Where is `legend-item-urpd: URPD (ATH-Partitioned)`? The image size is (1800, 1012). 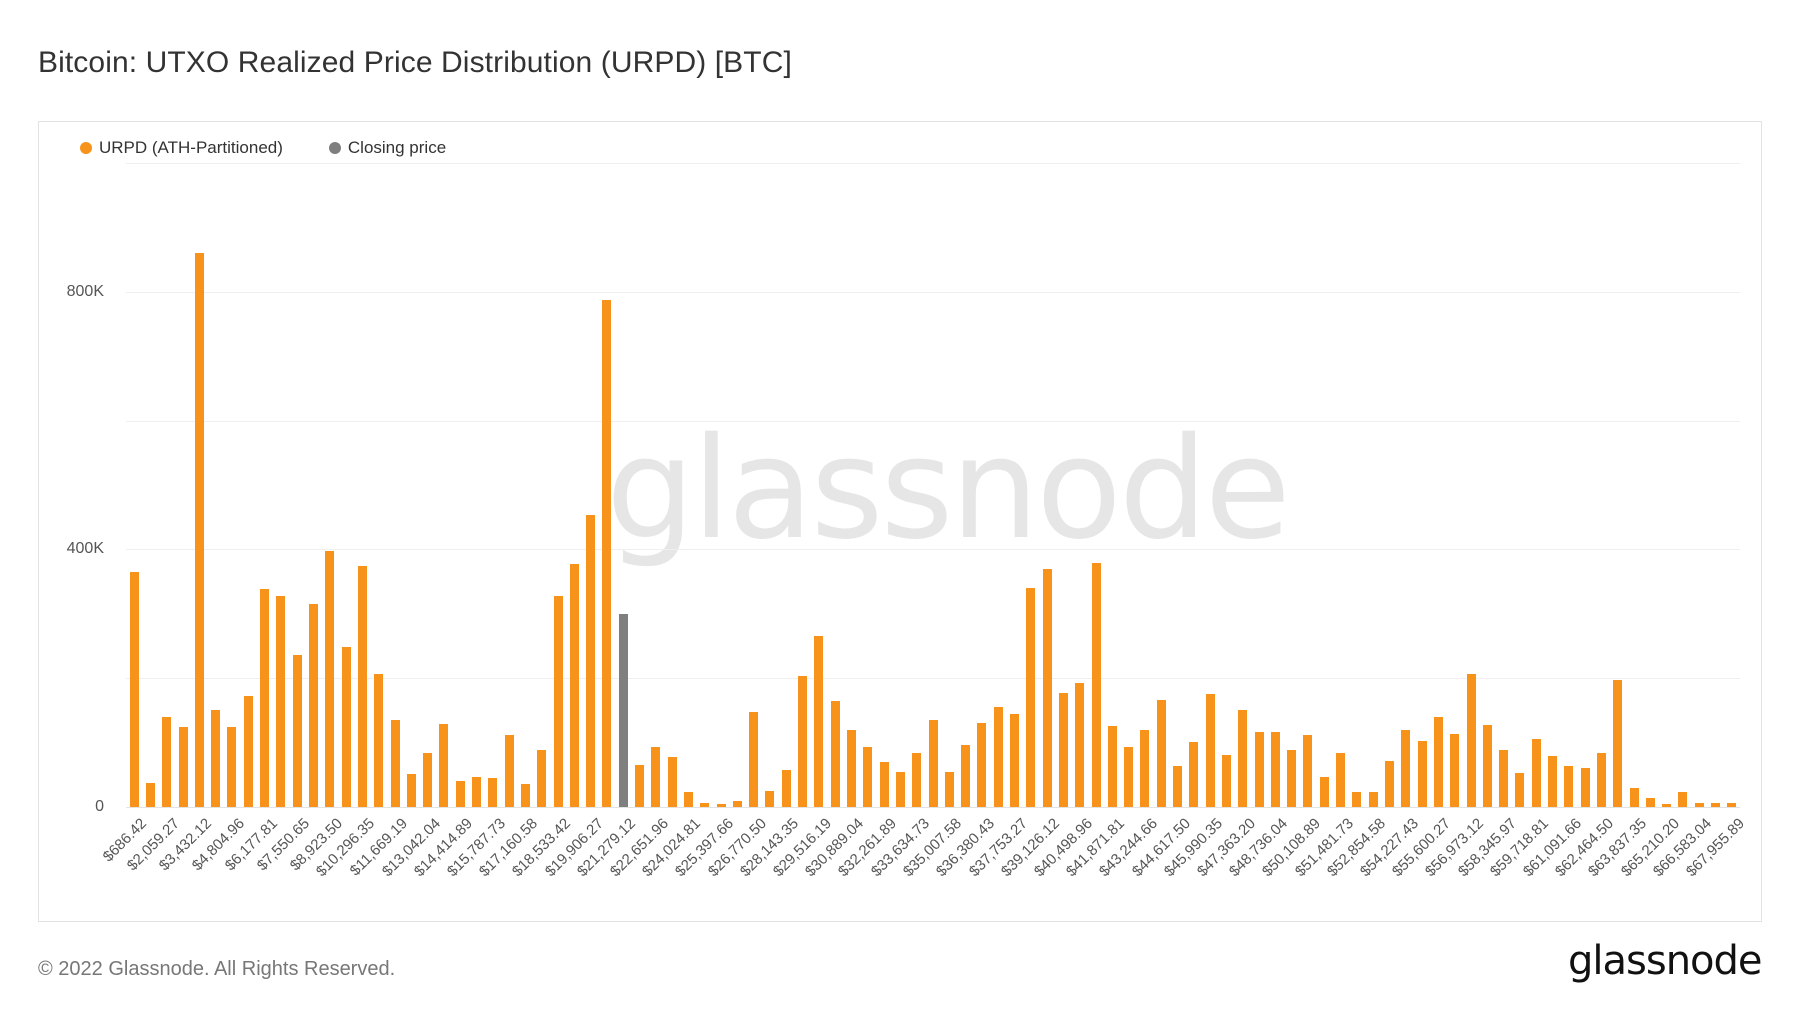 legend-item-urpd: URPD (ATH-Partitioned) is located at coordinates (181, 148).